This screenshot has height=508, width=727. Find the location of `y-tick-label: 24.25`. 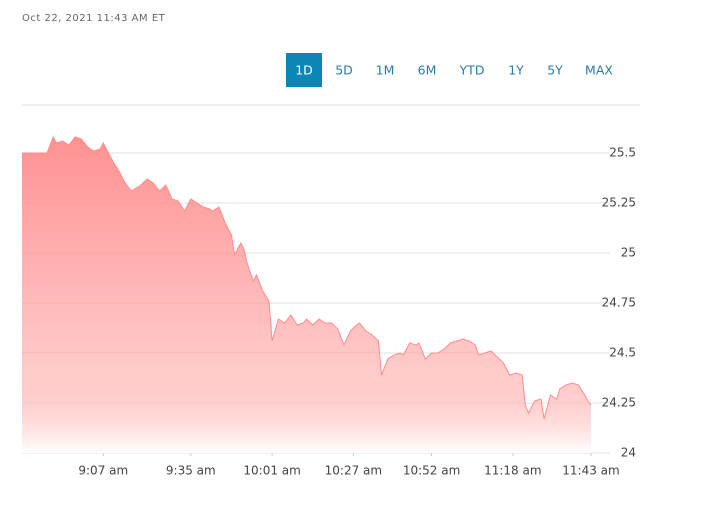

y-tick-label: 24.25 is located at coordinates (619, 403).